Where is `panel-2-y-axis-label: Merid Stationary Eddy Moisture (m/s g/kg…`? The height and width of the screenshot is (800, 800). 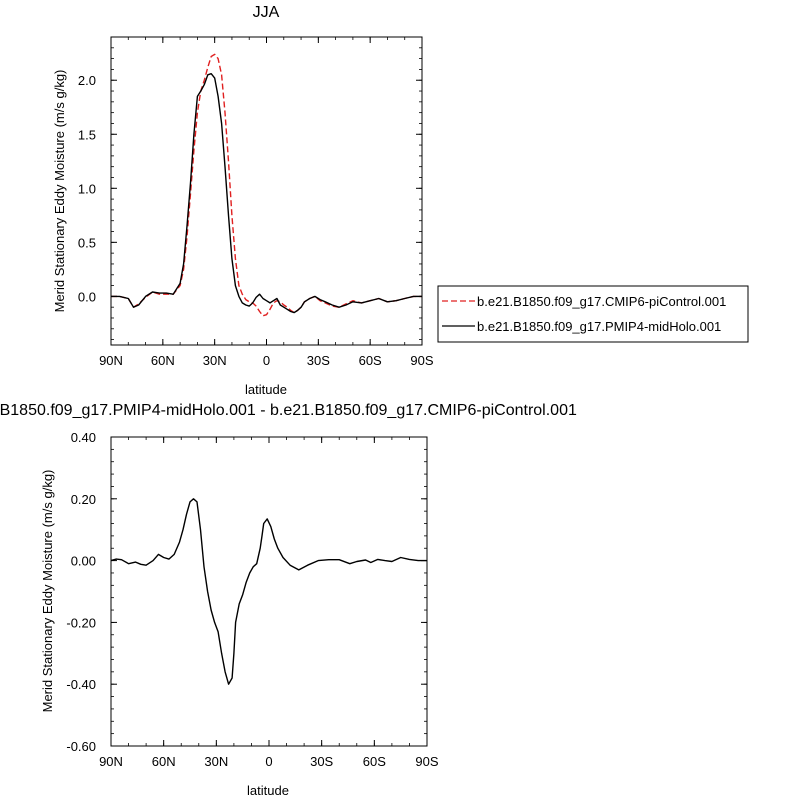 panel-2-y-axis-label: Merid Stationary Eddy Moisture (m/s g/kg… is located at coordinates (47, 591).